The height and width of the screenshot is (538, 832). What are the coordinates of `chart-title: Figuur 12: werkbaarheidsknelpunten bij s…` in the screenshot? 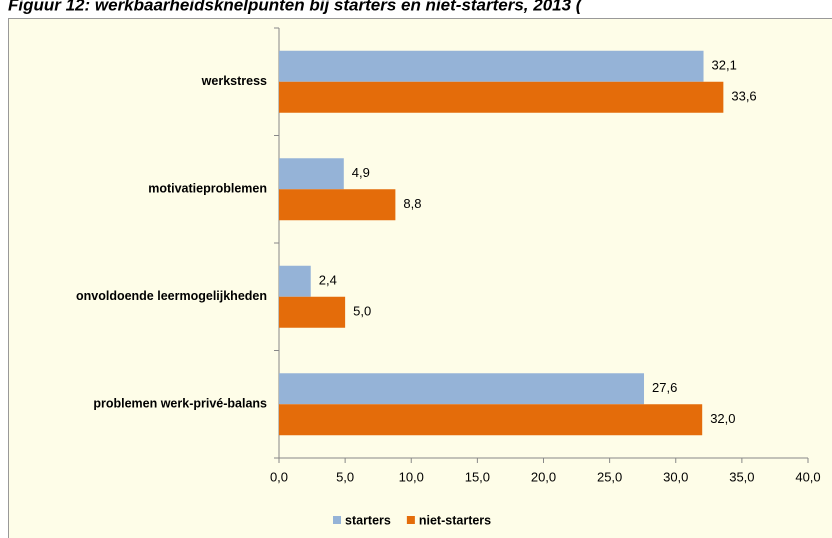 It's located at (296, 7).